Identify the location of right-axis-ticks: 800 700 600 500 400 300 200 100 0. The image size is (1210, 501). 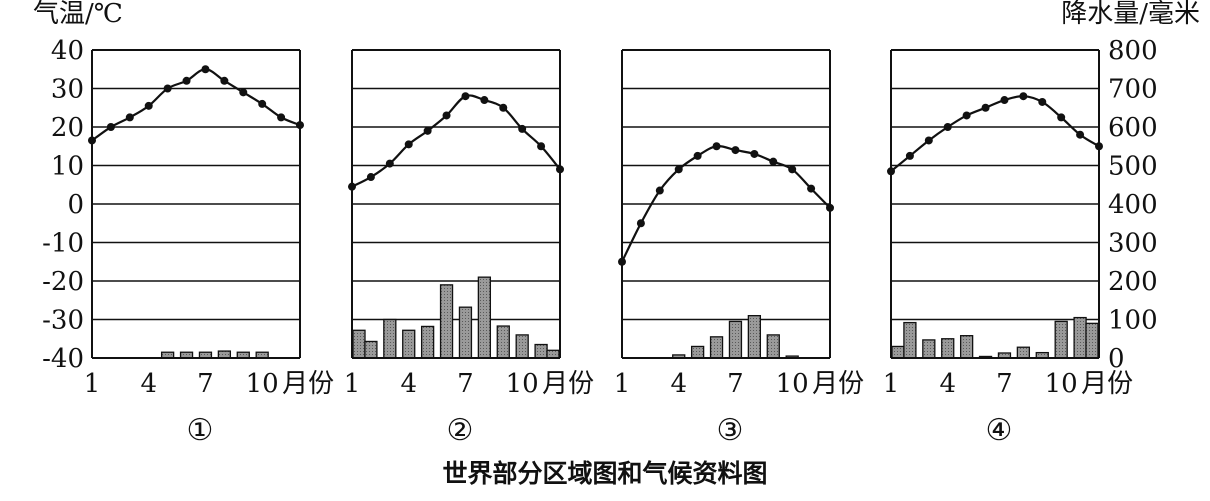
(1133, 205).